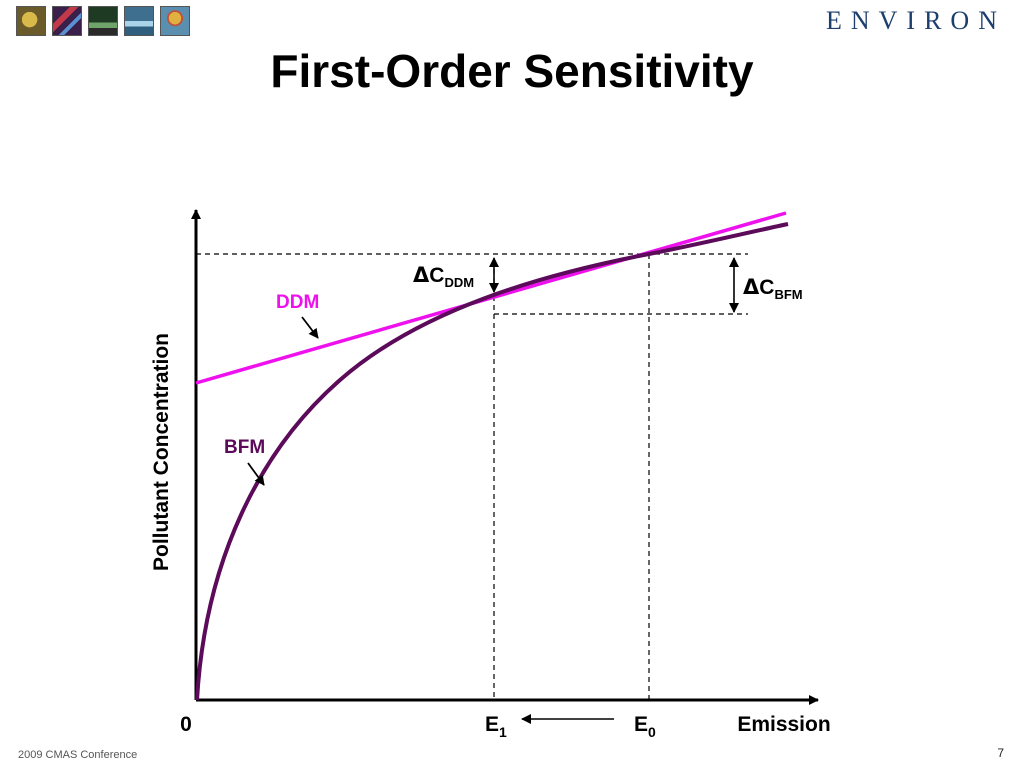 This screenshot has height=768, width=1024. What do you see at coordinates (139, 21) in the screenshot?
I see `water-thumbnail` at bounding box center [139, 21].